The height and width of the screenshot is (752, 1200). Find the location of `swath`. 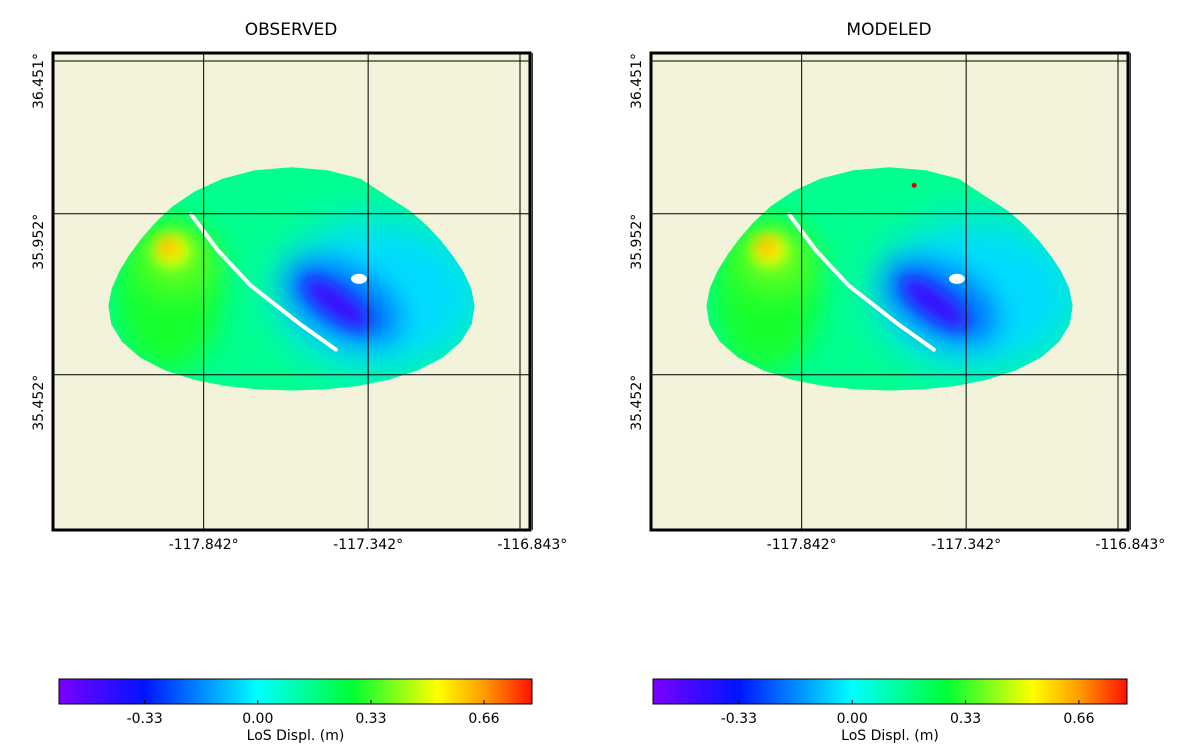

swath is located at coordinates (889, 279).